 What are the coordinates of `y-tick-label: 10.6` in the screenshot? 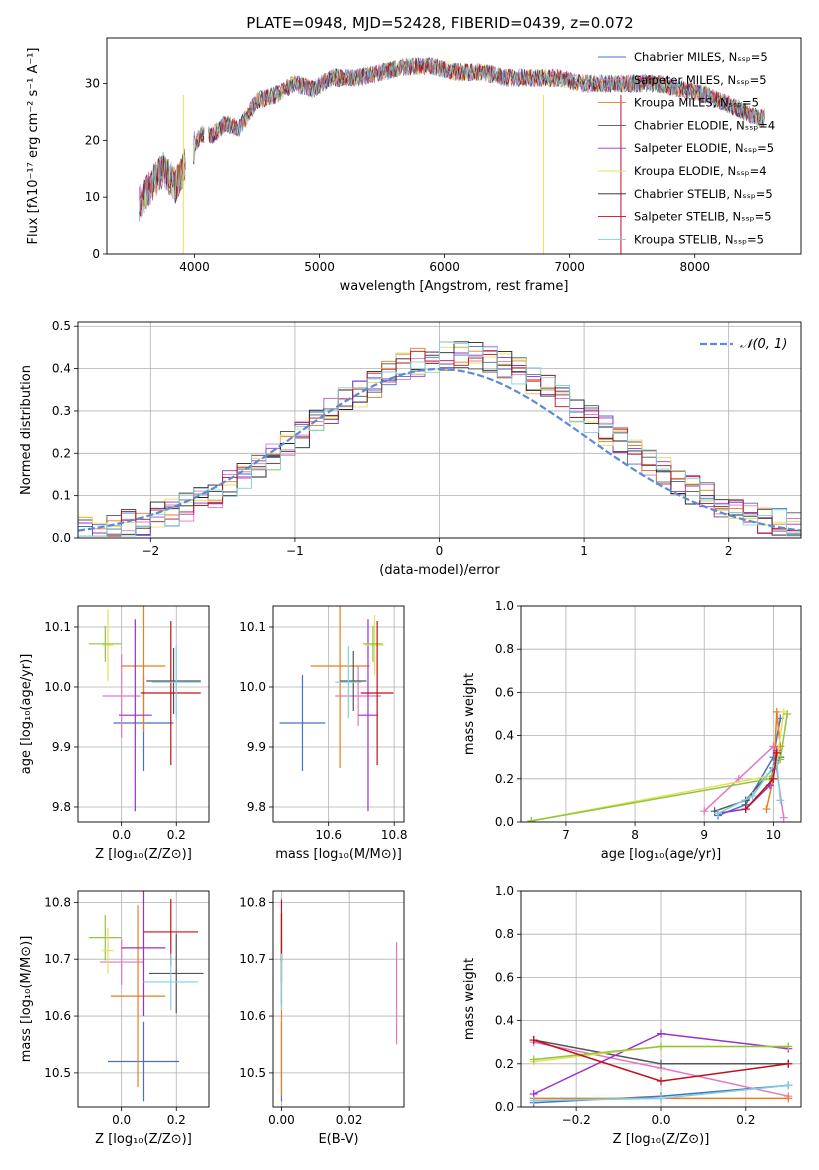 It's located at (57, 1016).